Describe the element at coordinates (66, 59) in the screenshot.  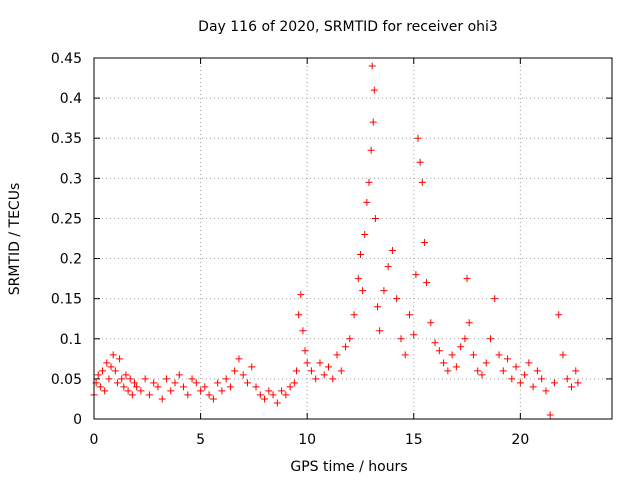
I see `y-tick-label: 0.45` at that location.